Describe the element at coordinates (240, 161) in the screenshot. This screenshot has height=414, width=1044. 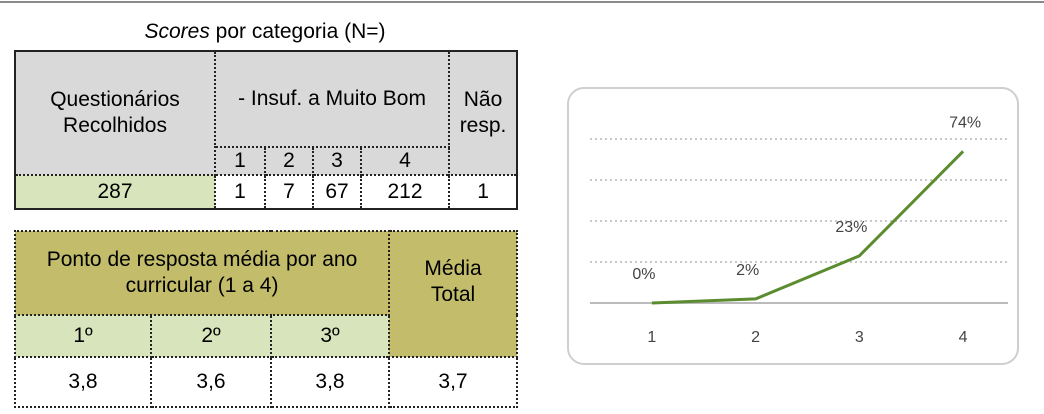
I see `level-cell: 1` at that location.